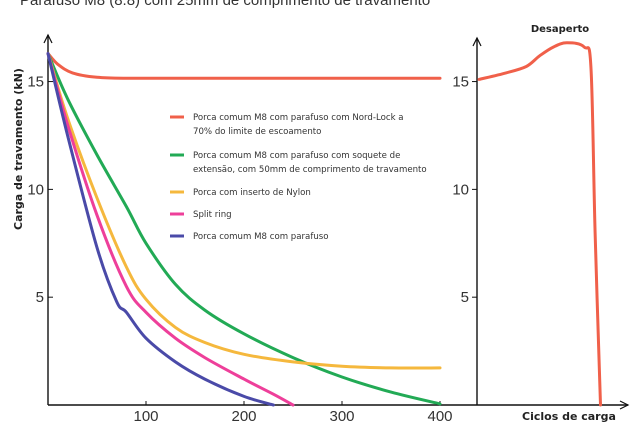 Image resolution: width=632 pixels, height=423 pixels. Describe the element at coordinates (243, 415) in the screenshot. I see `x-tick-label: 200` at that location.